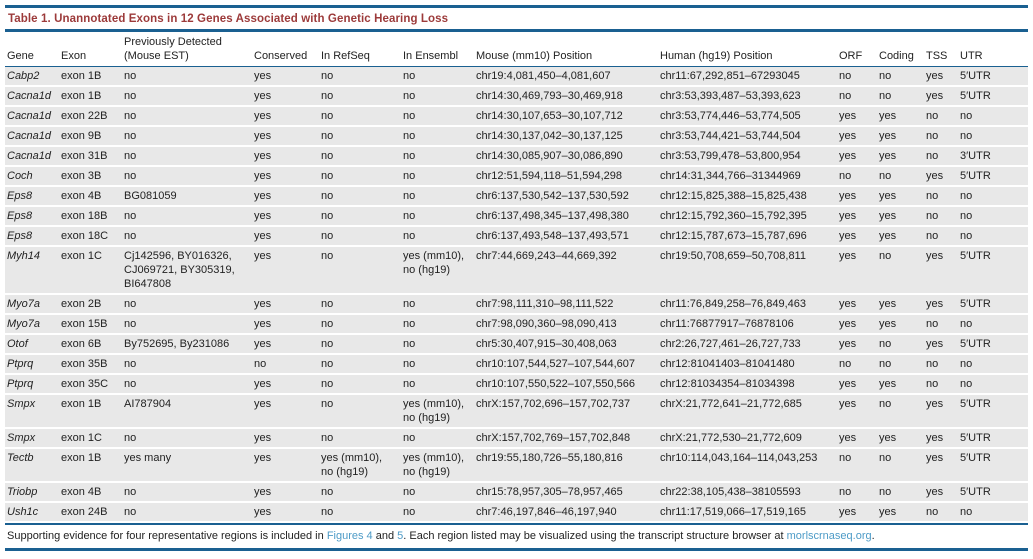 This screenshot has width=1033, height=559. I want to click on footnote-link: Figures 4, so click(349, 536).